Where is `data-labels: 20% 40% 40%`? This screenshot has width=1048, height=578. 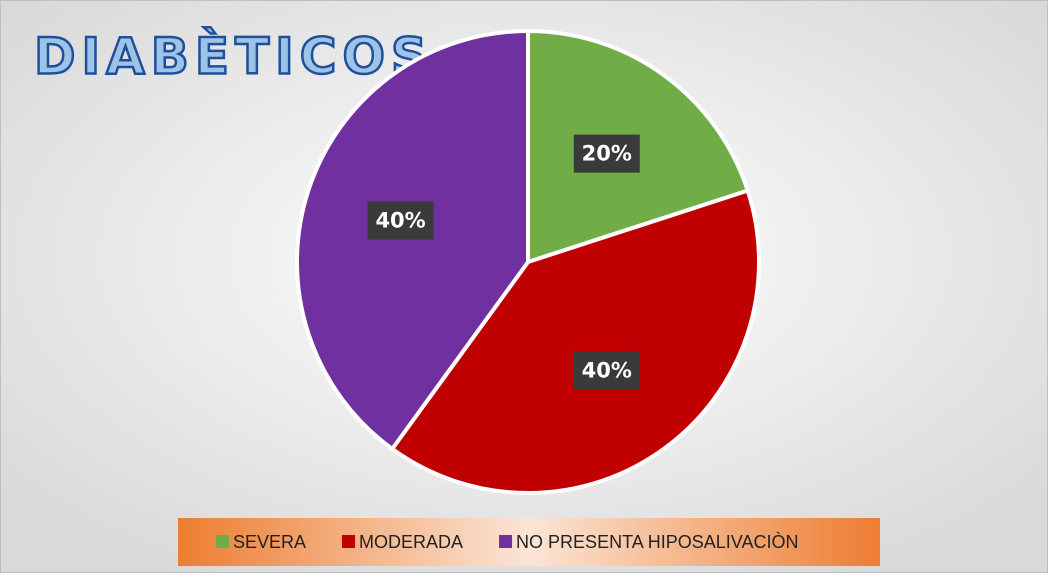 data-labels: 20% 40% 40% is located at coordinates (503, 262).